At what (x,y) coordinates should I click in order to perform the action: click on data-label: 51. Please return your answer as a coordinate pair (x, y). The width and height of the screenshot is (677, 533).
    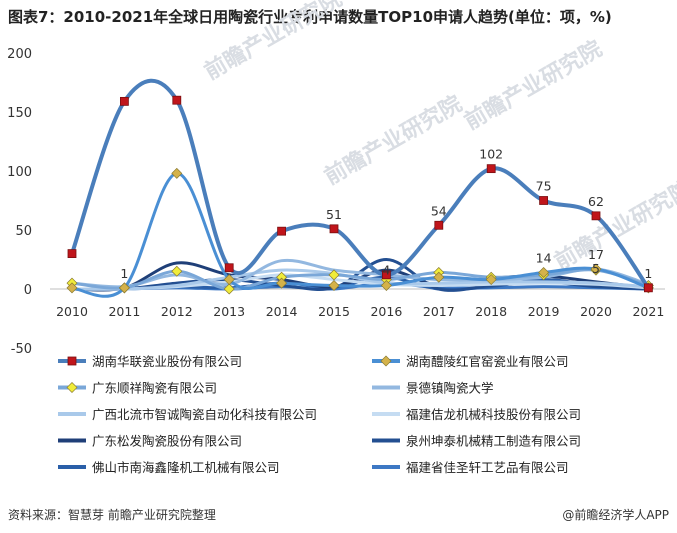
    Looking at the image, I should click on (334, 214).